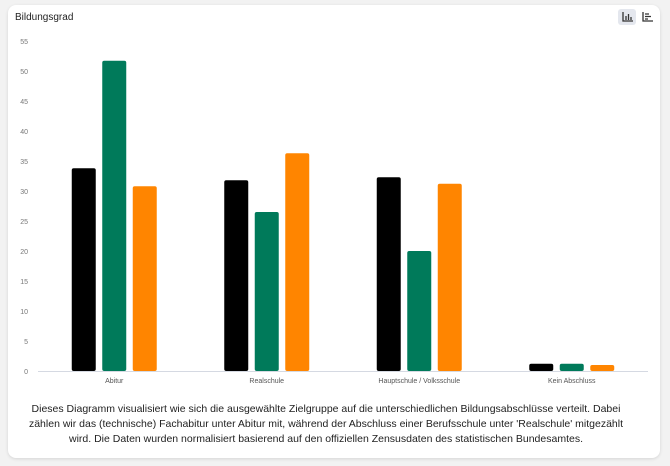 Image resolution: width=670 pixels, height=466 pixels. I want to click on y-tick-label: 35, so click(24, 162).